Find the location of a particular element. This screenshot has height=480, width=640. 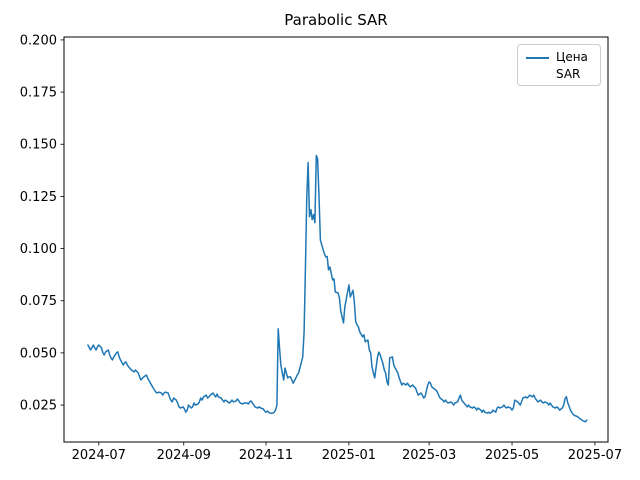

x-tick-label: 2025-03 is located at coordinates (429, 455).